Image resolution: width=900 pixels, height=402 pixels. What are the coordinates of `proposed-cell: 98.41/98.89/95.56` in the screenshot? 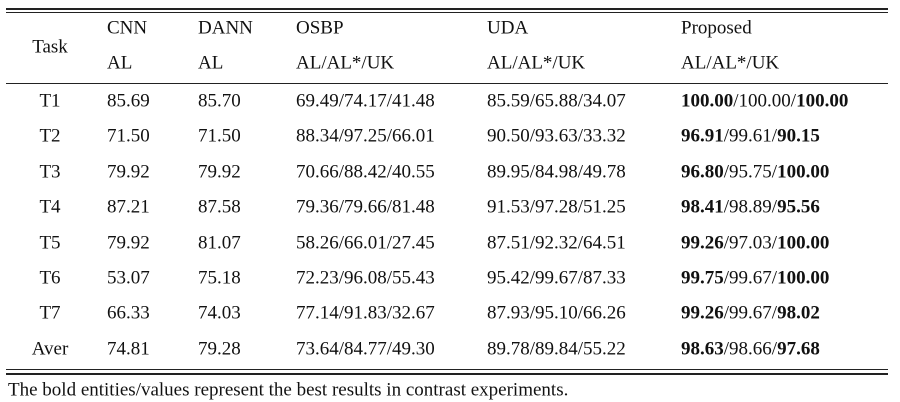 It's located at (750, 207).